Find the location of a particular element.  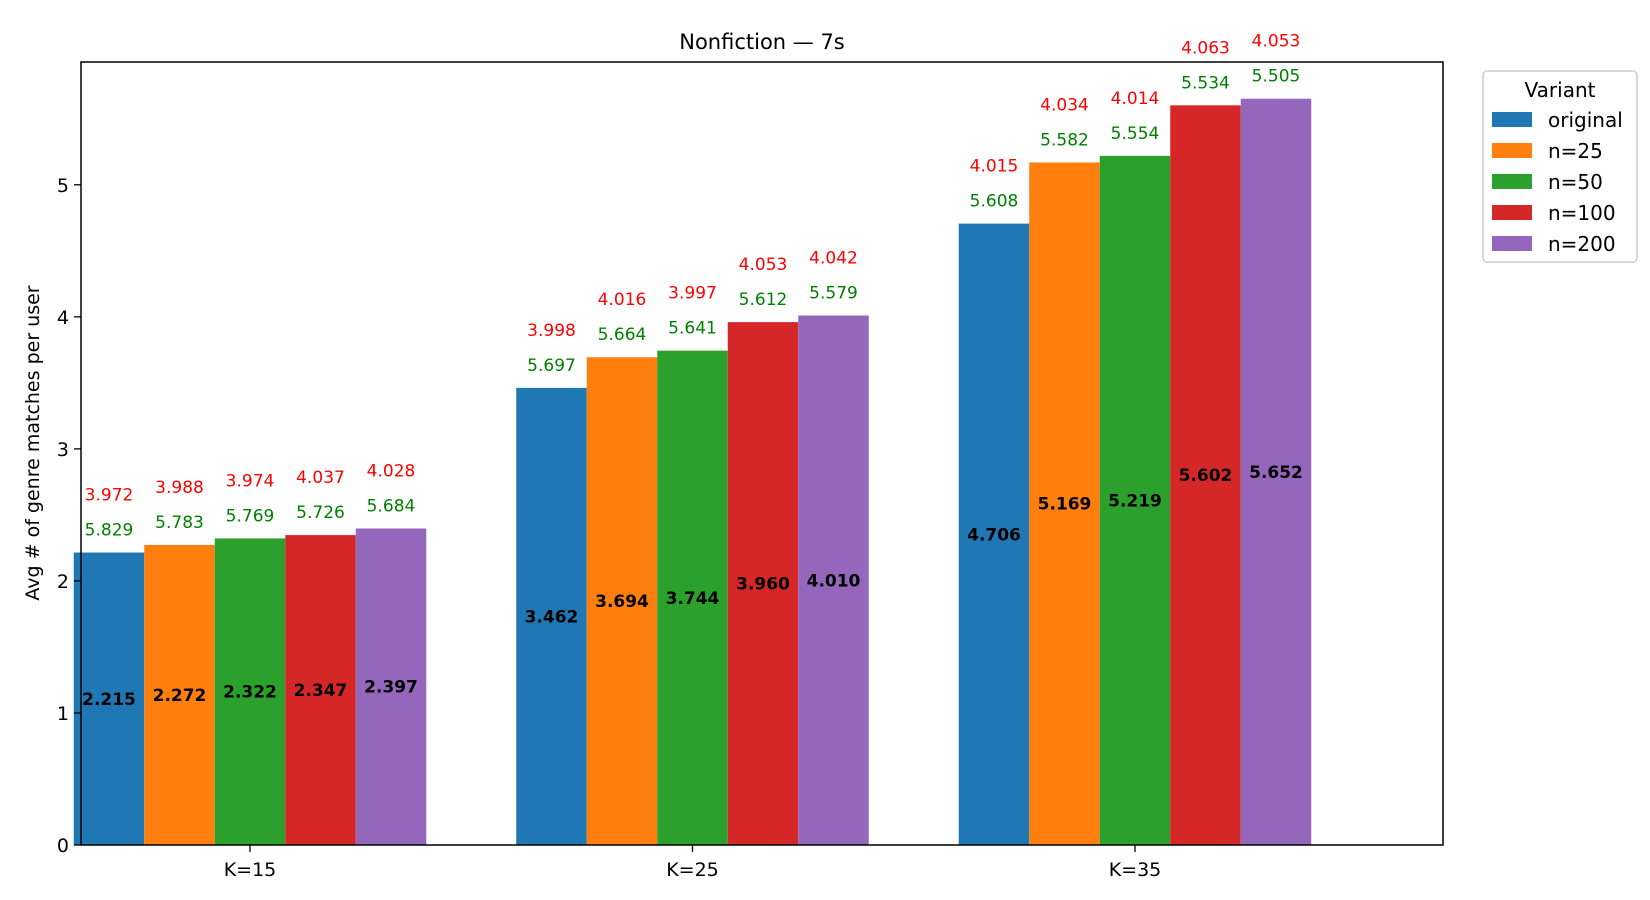

legend-label-n=50: n=50 is located at coordinates (1575, 182).